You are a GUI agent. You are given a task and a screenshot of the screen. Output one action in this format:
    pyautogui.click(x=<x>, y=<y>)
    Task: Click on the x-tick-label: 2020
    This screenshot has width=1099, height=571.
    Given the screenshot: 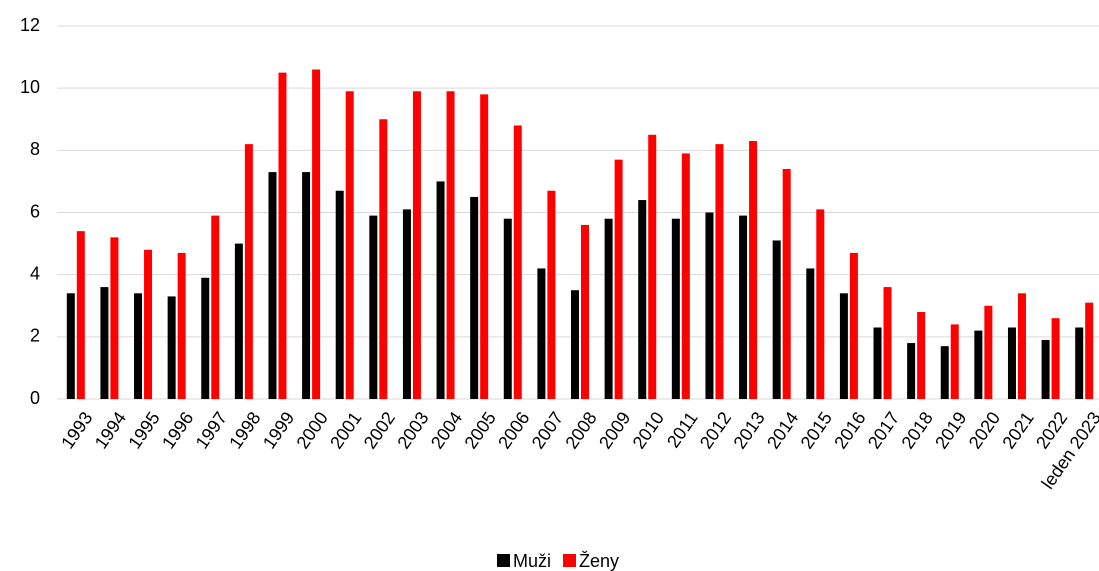 What is the action you would take?
    pyautogui.click(x=984, y=430)
    